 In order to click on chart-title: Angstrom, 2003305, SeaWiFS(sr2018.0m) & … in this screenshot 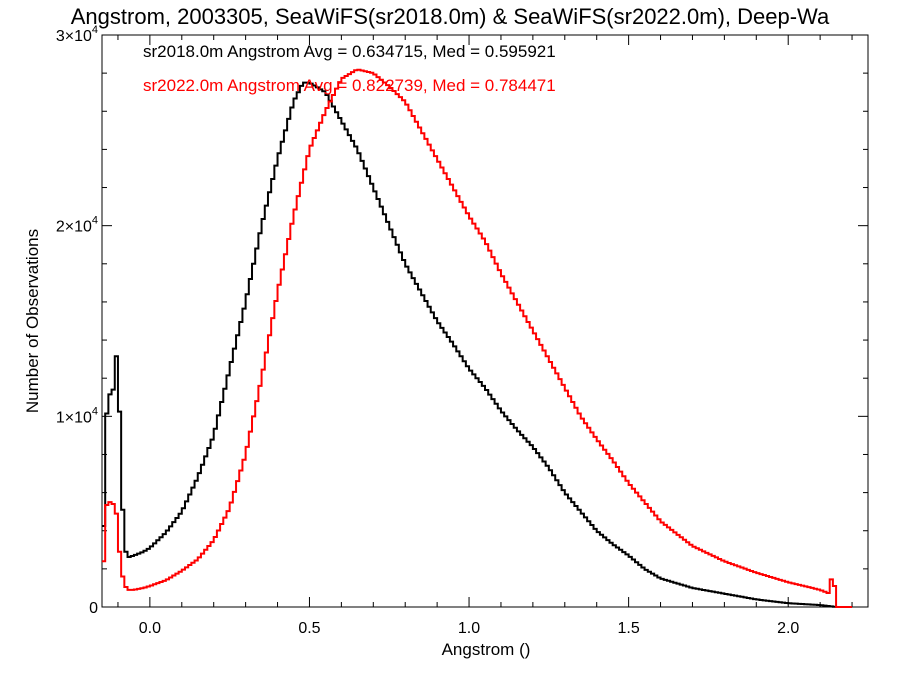, I will do `click(450, 16)`.